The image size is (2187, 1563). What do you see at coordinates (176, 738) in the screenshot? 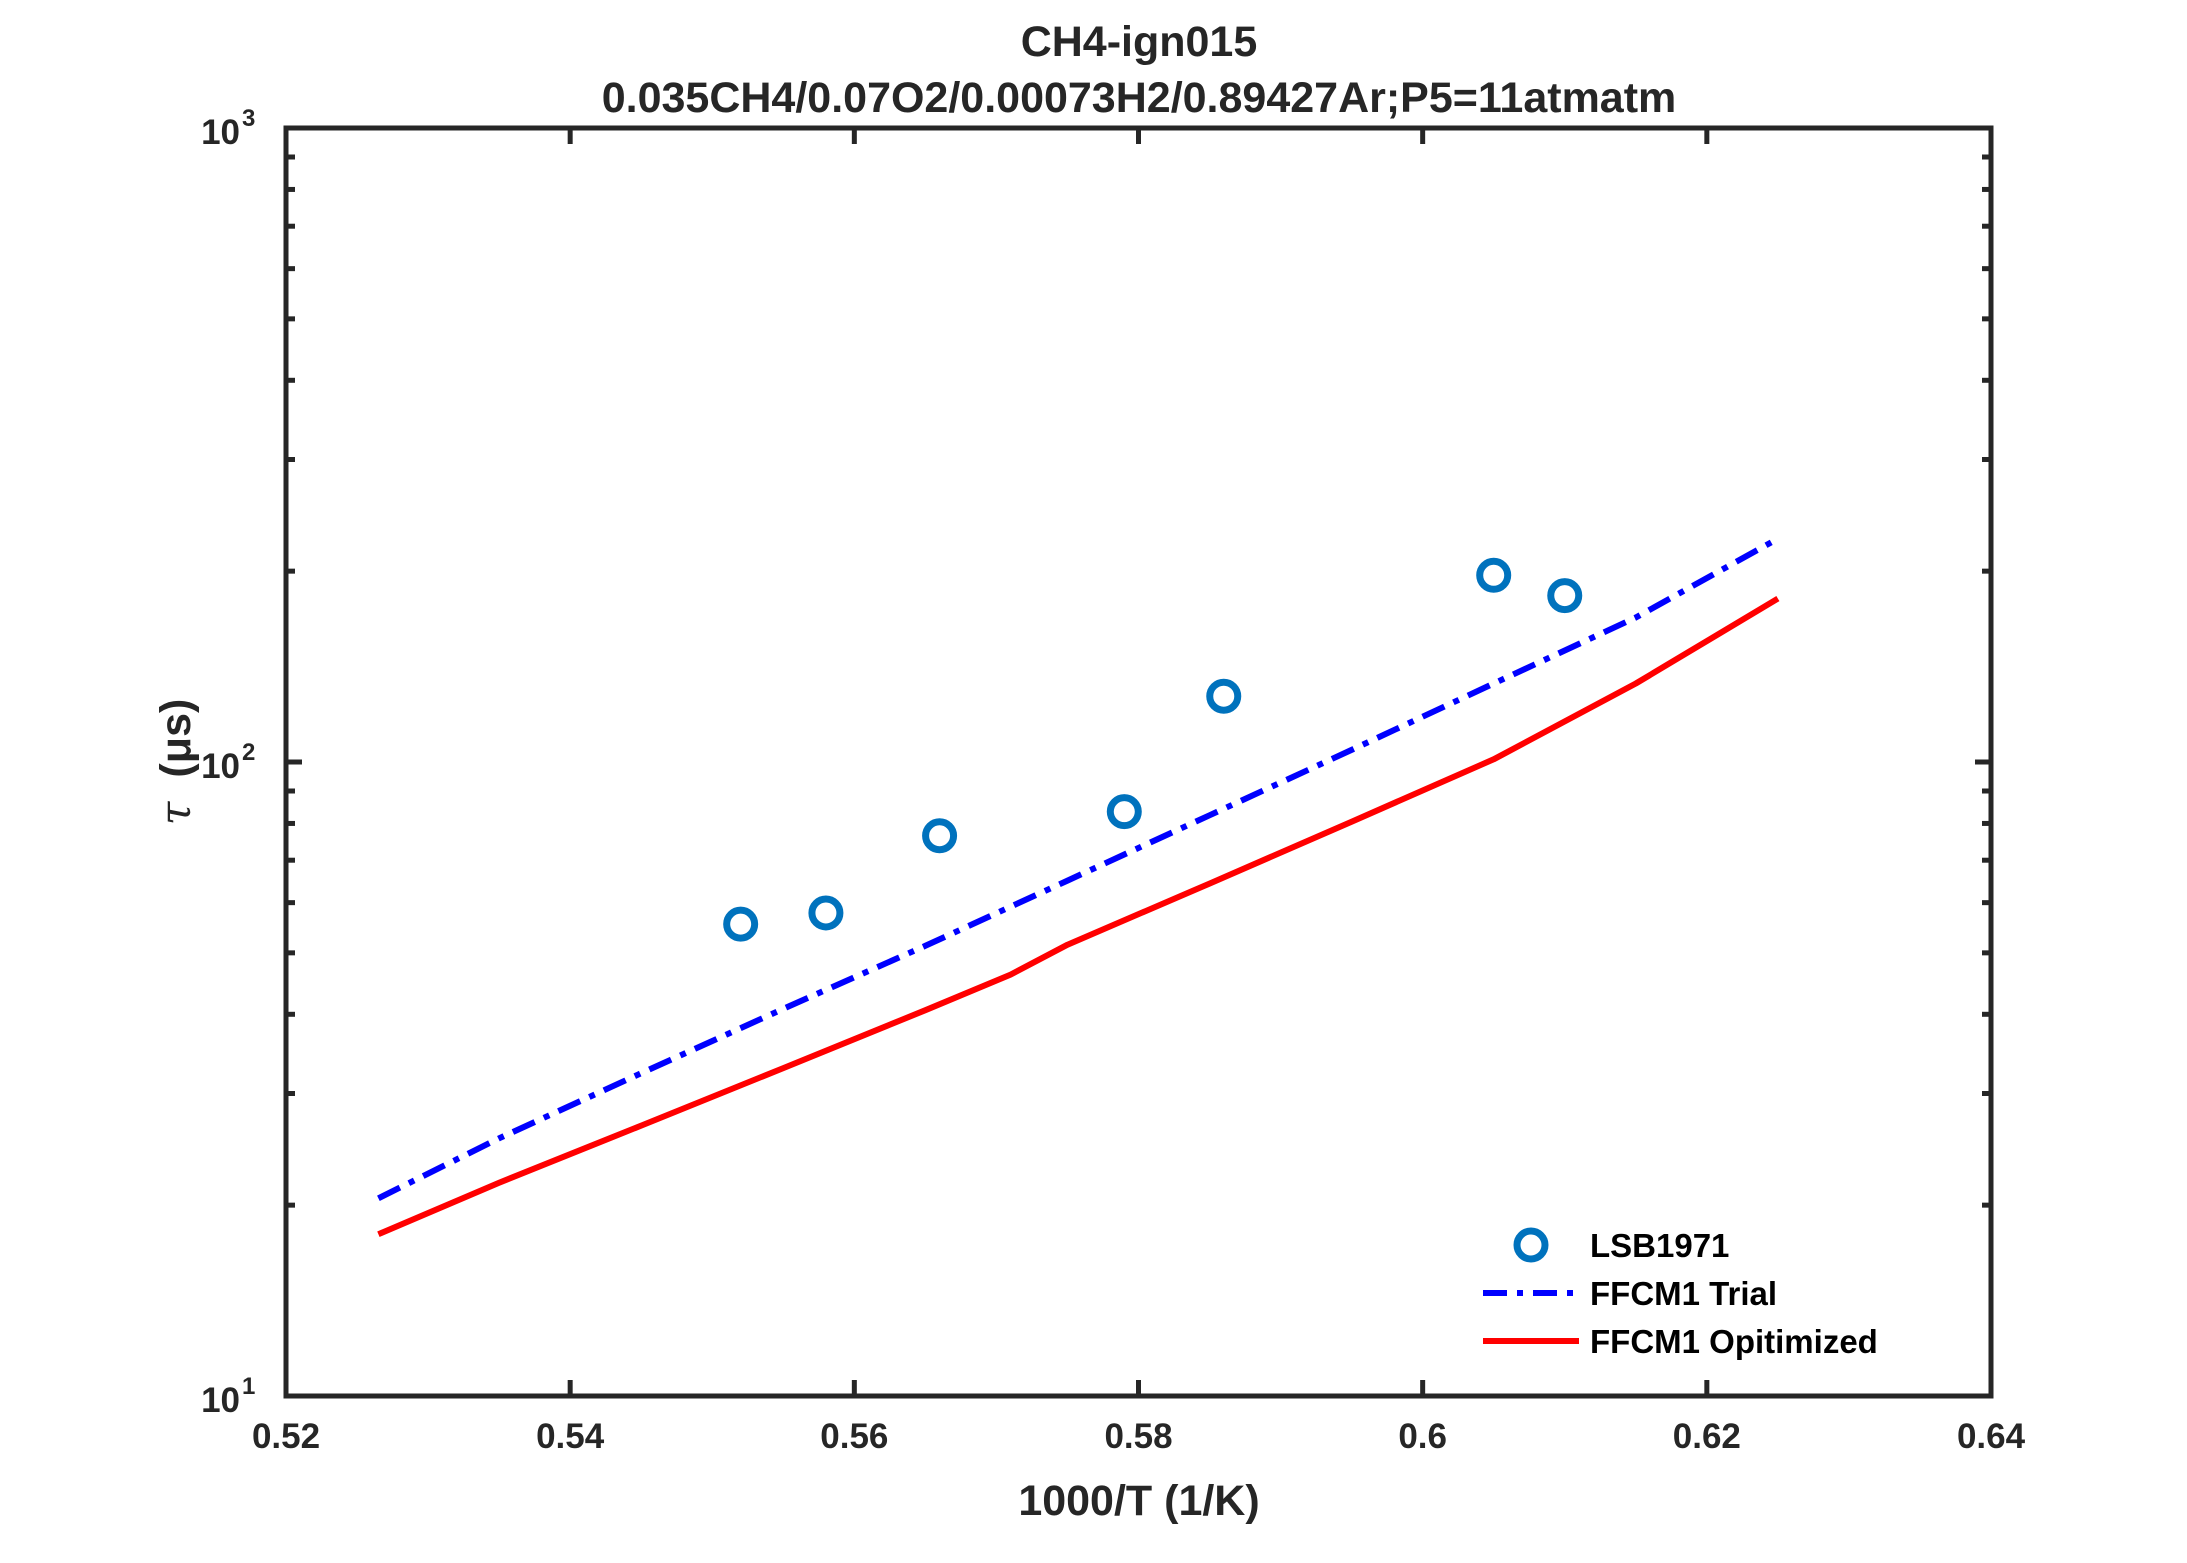
I see `y-axis-unit: (μs)` at bounding box center [176, 738].